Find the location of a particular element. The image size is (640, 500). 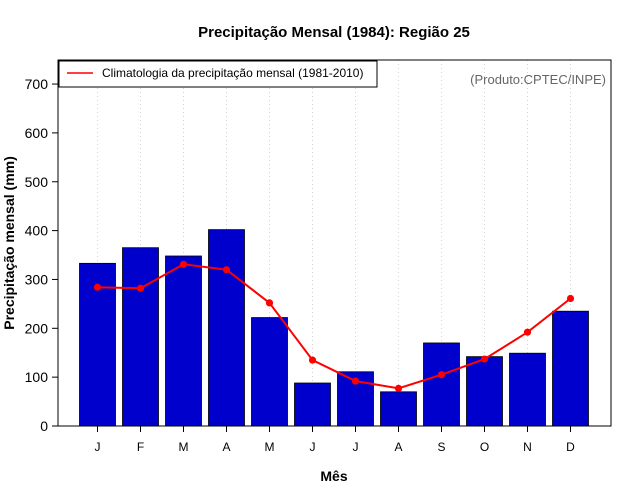

y-tick-label: 100 is located at coordinates (37, 377).